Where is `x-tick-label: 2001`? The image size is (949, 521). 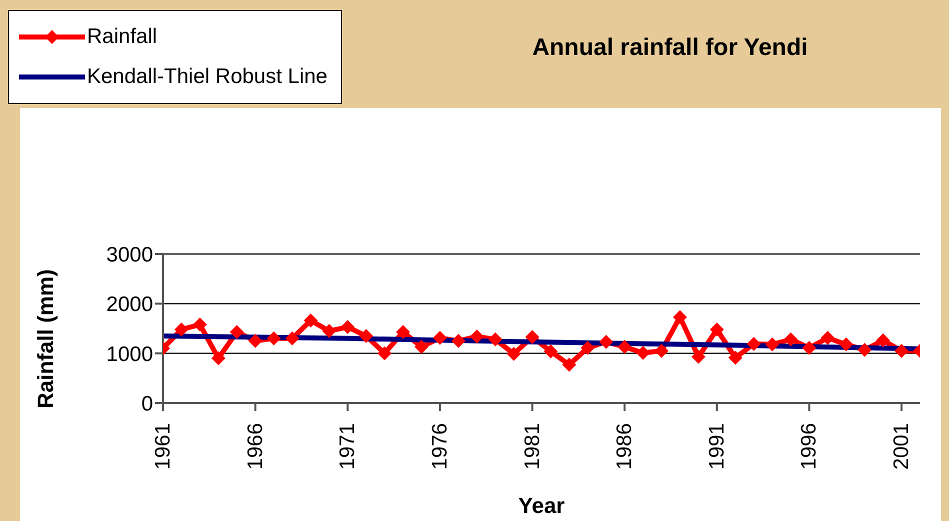
x-tick-label: 2001 is located at coordinates (902, 446).